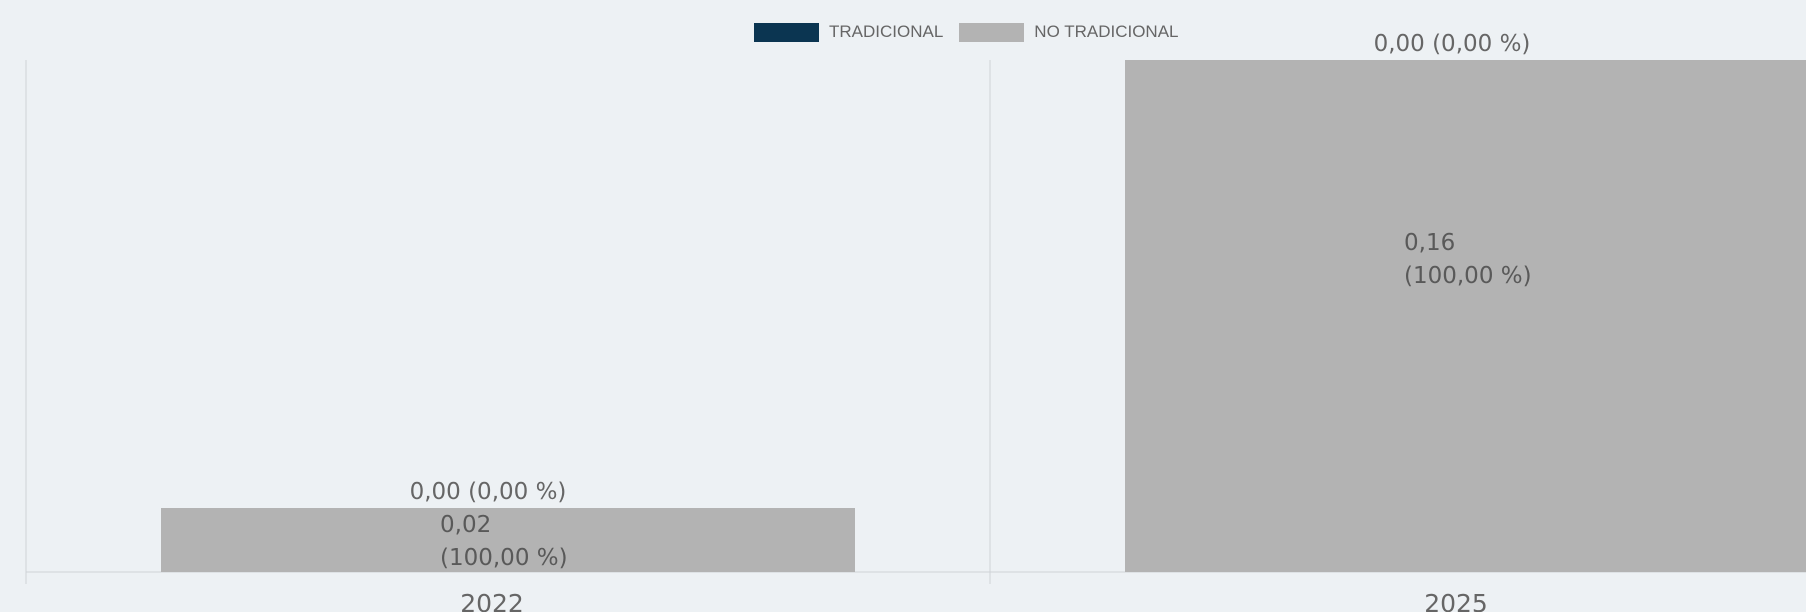 This screenshot has width=1806, height=612. I want to click on data-label-no-tradicional-2022-line2: (100,00 %), so click(504, 558).